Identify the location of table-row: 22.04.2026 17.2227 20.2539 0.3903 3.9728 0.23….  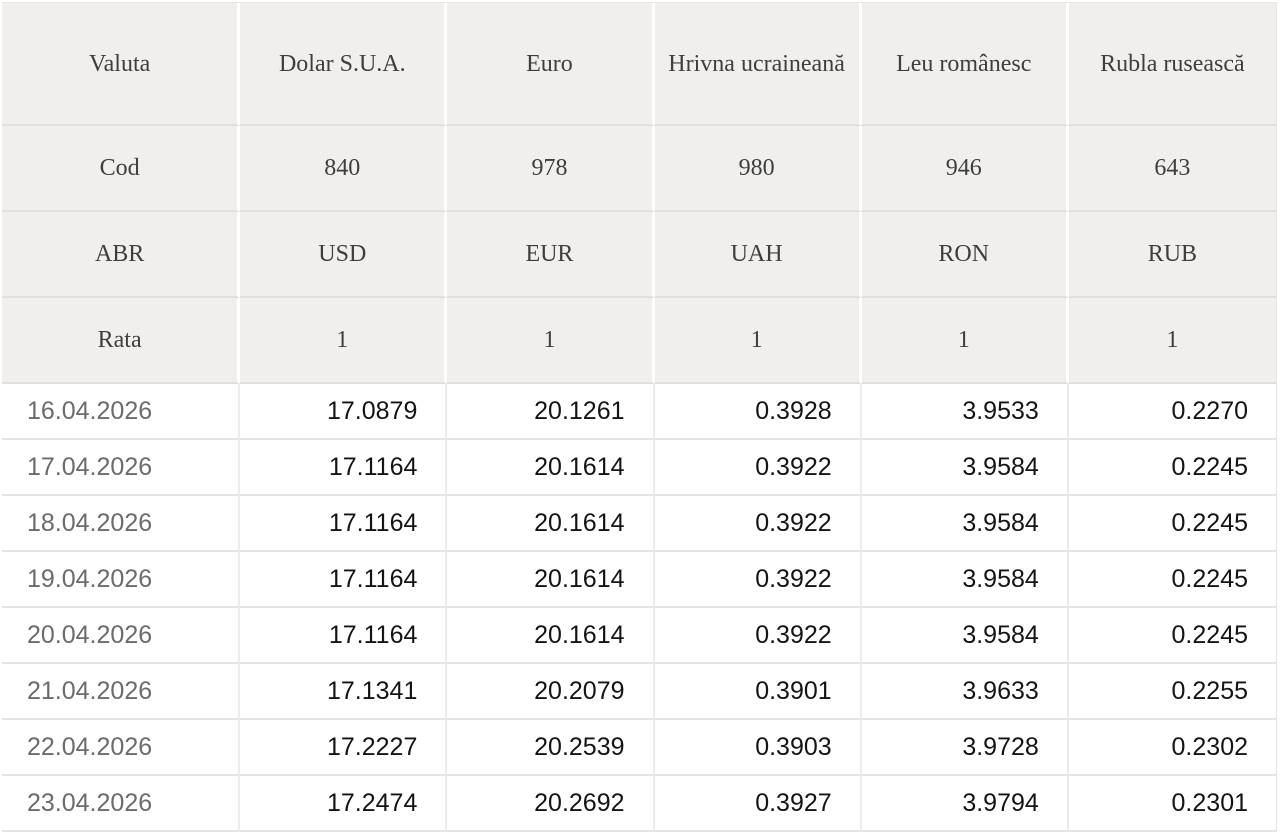
(639, 748).